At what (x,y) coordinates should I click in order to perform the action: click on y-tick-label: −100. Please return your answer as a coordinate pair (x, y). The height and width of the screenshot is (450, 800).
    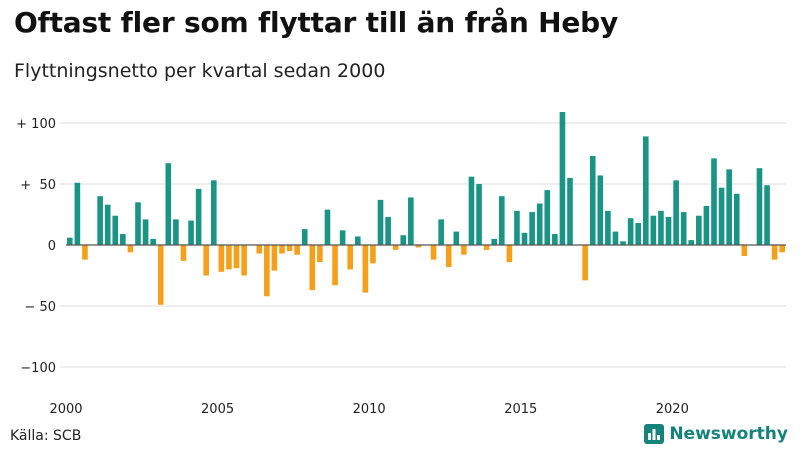
    Looking at the image, I should click on (38, 368).